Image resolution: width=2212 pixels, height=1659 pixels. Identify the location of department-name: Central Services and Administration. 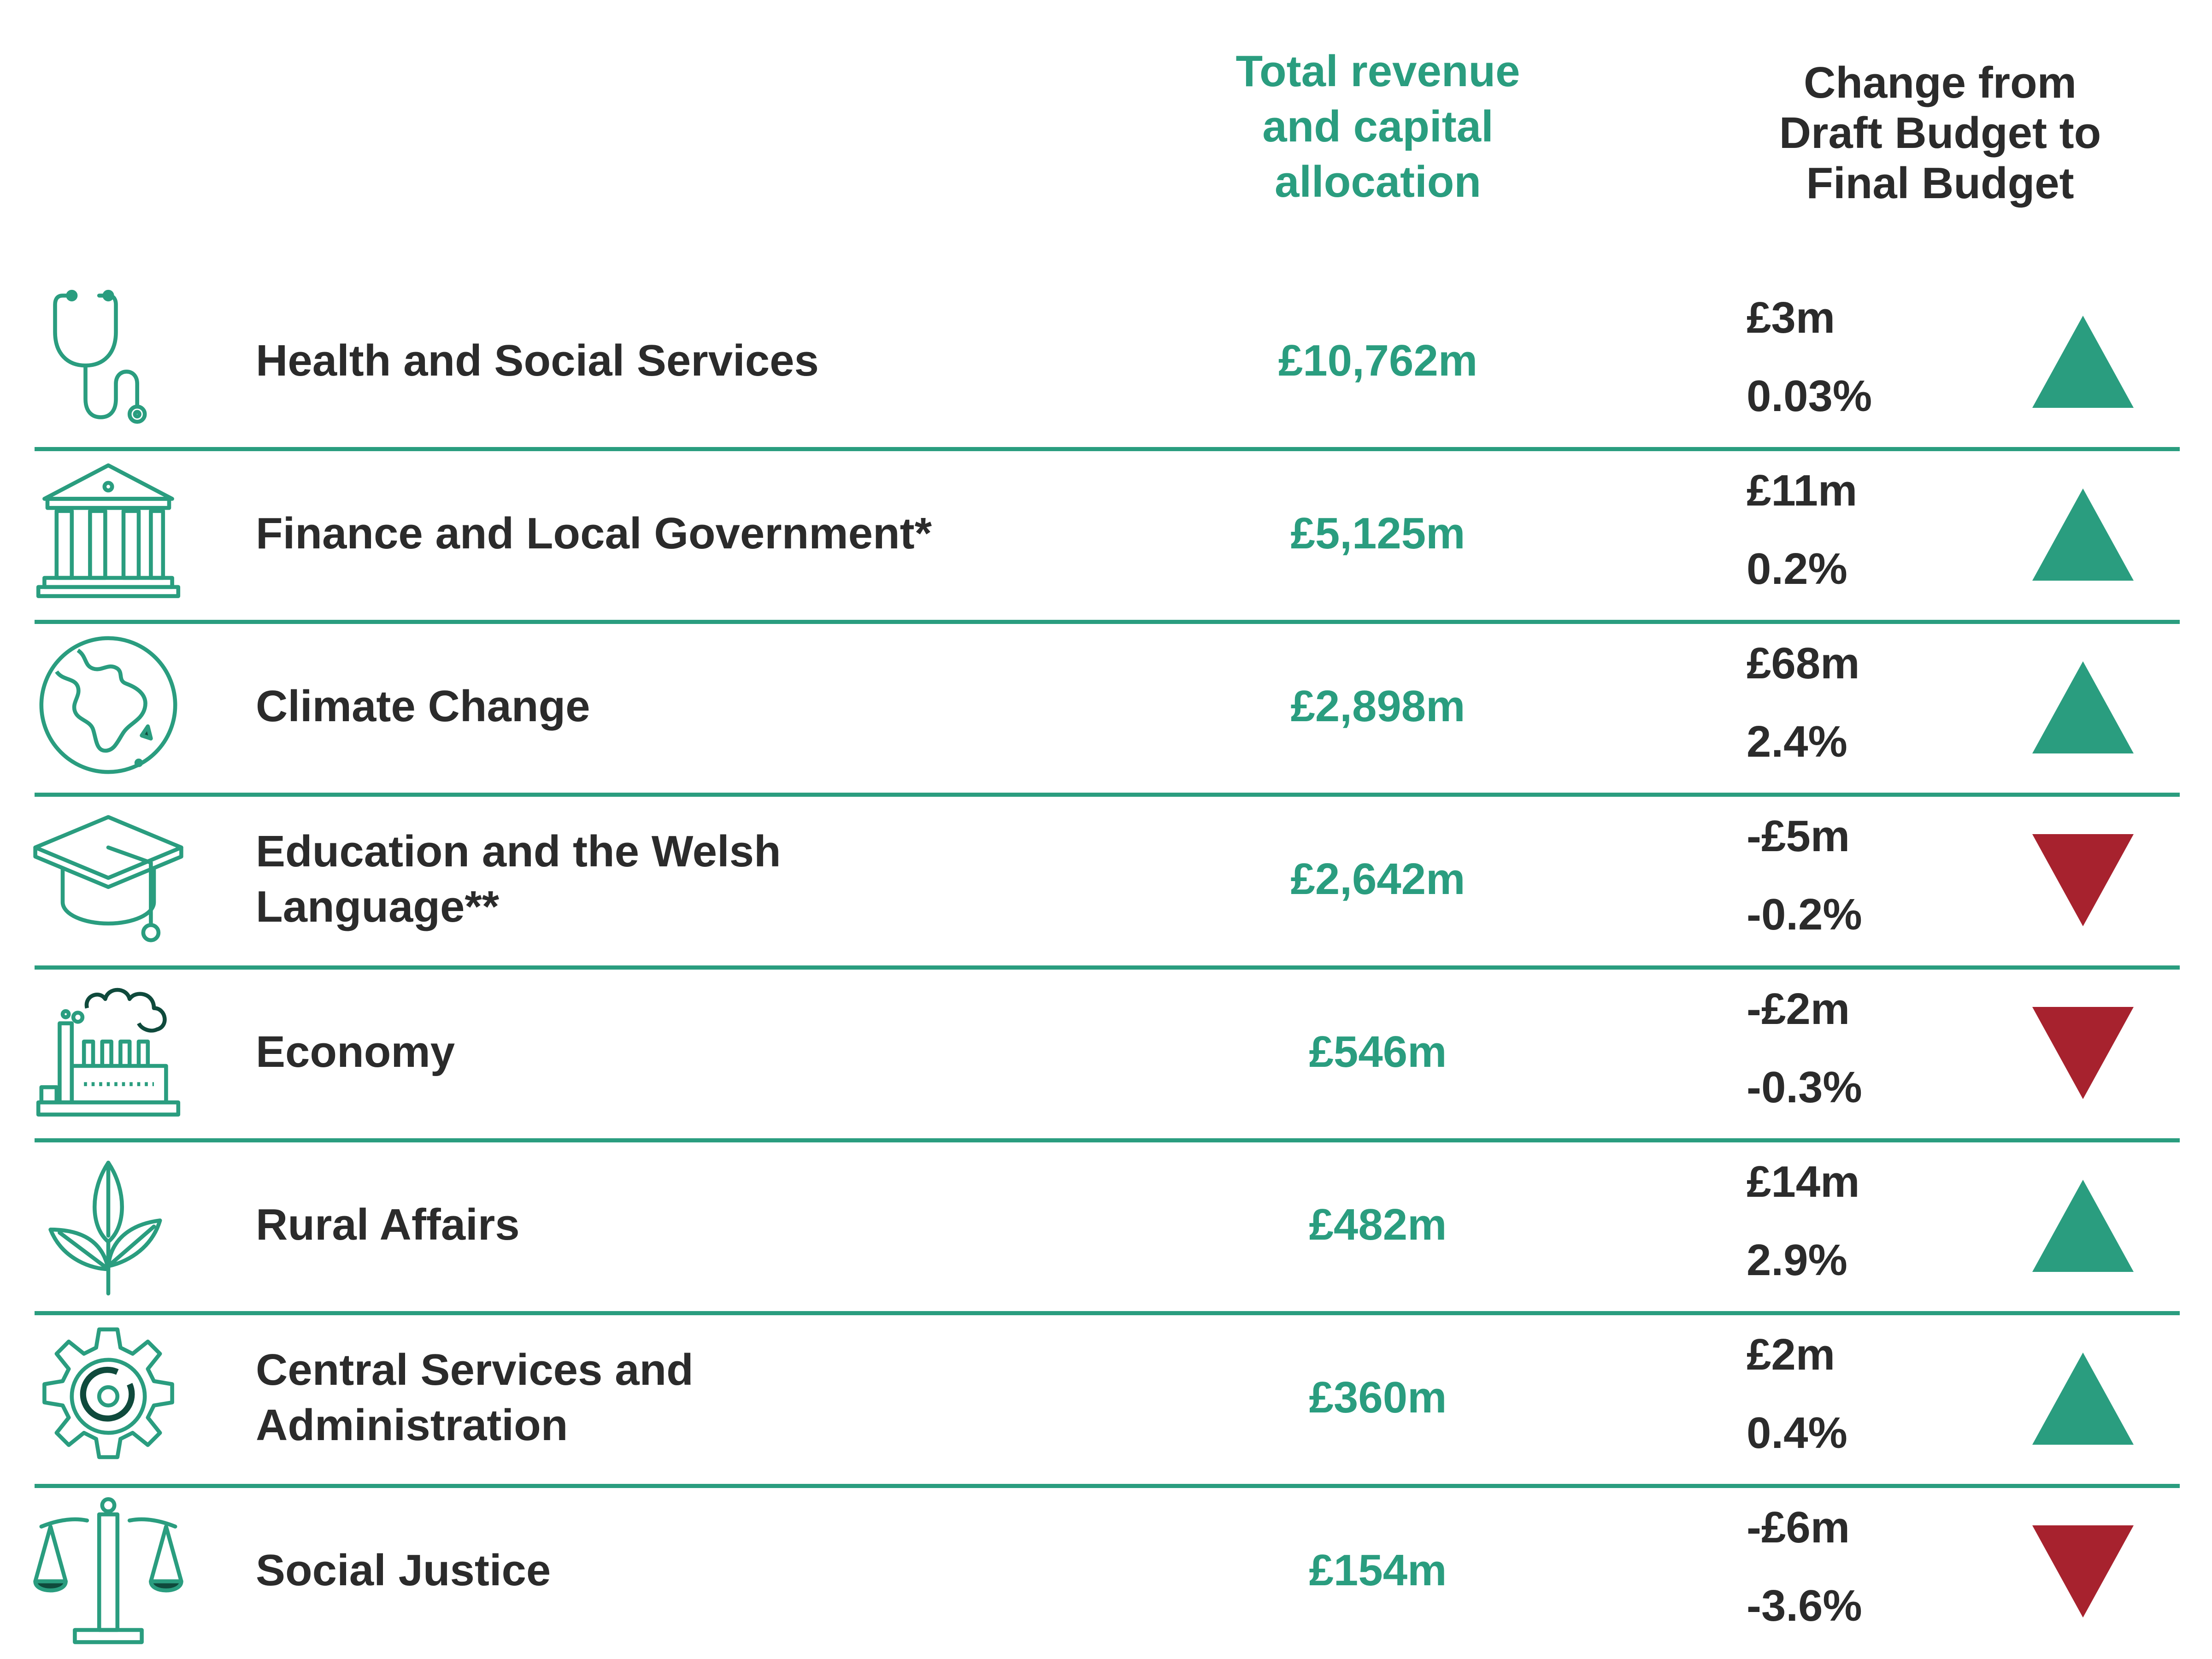
(693, 1397).